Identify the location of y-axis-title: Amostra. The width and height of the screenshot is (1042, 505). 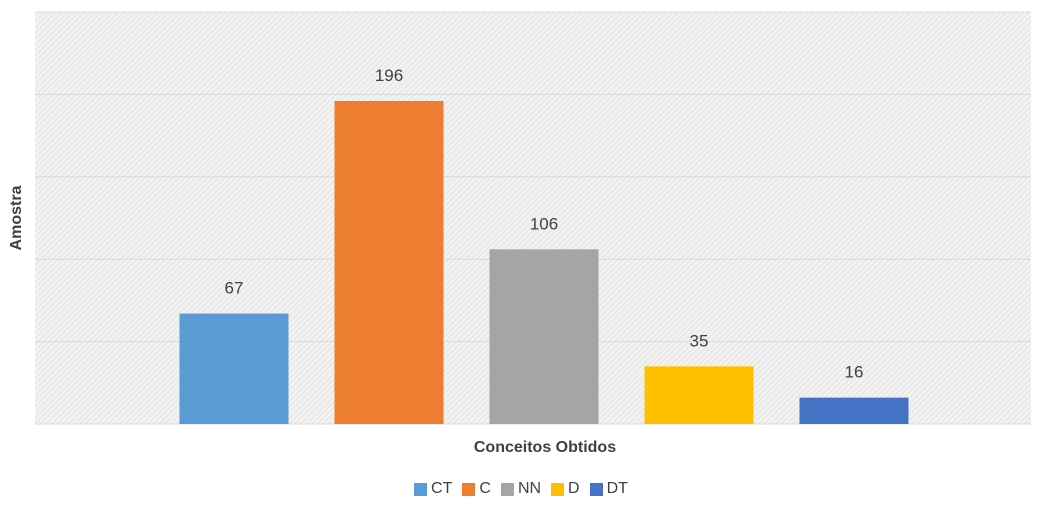
(16, 217).